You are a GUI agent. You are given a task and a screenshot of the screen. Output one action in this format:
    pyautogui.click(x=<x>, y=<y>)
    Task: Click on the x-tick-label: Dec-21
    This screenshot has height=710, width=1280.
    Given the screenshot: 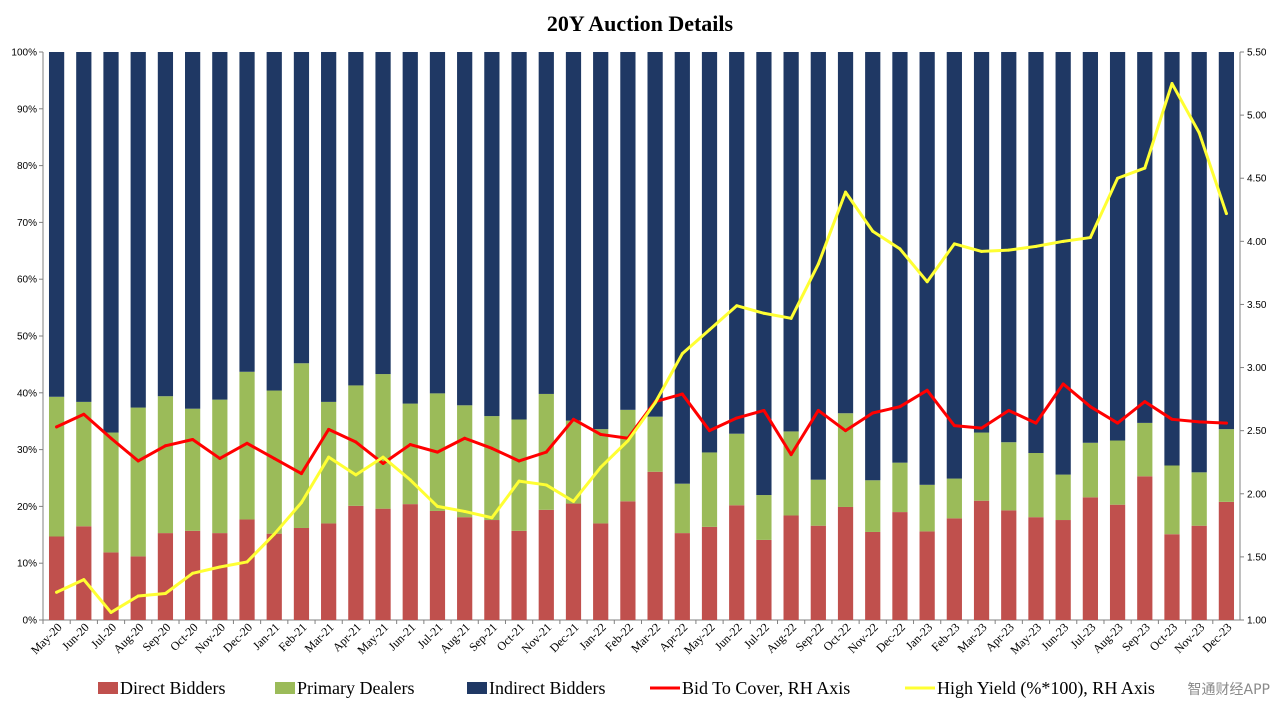 What is the action you would take?
    pyautogui.click(x=564, y=637)
    